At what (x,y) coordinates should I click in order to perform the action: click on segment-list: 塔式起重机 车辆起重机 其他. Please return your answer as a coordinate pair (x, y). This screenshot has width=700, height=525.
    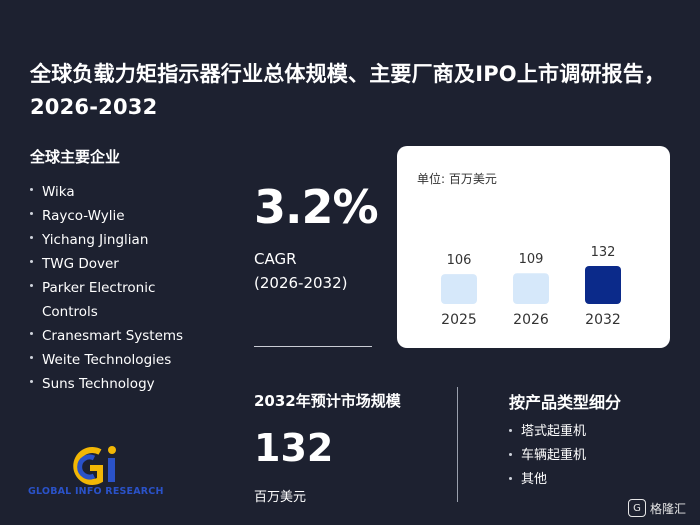
    Looking at the image, I should click on (547, 456).